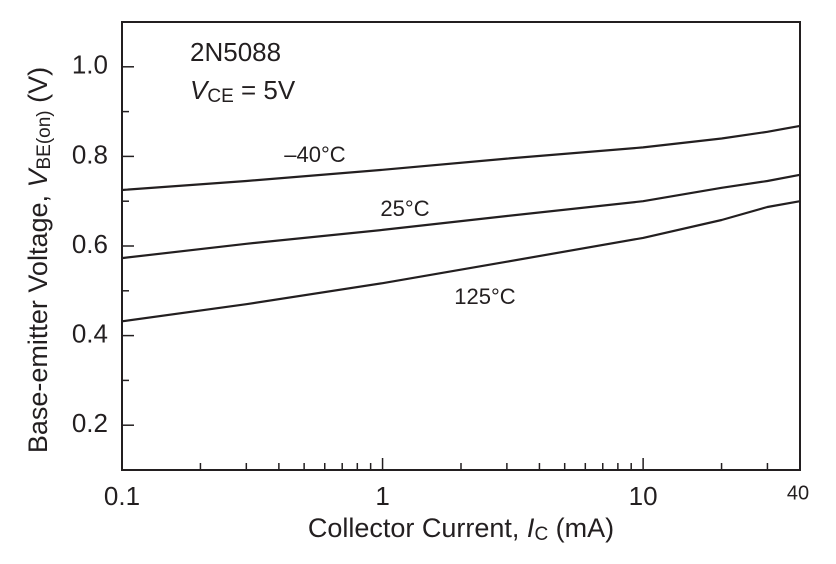 Image resolution: width=836 pixels, height=564 pixels. I want to click on y-title-symbol: V, so click(38, 177).